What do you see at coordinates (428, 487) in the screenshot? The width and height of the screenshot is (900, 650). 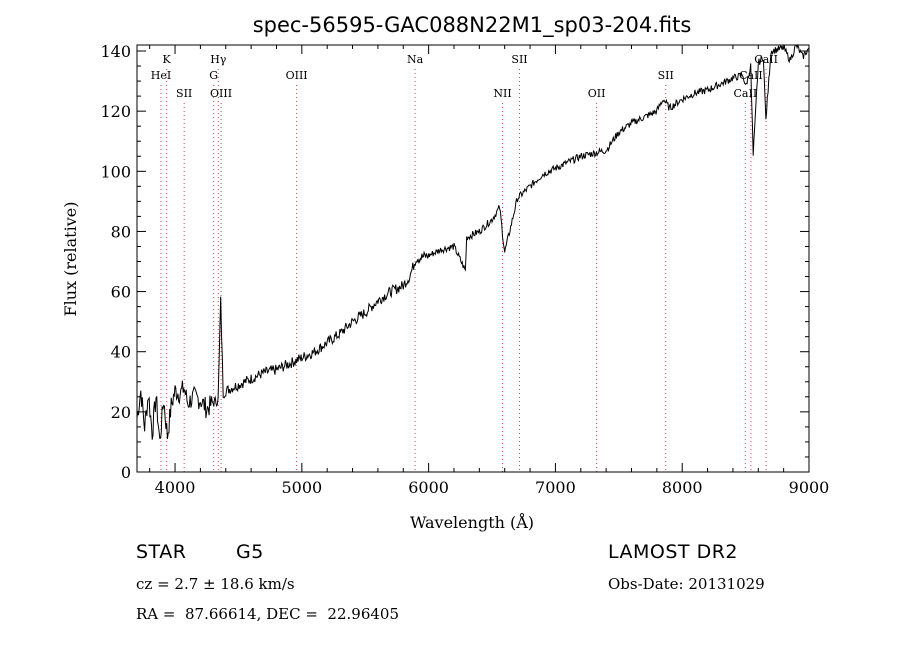 I see `x-tick-label: 6000` at bounding box center [428, 487].